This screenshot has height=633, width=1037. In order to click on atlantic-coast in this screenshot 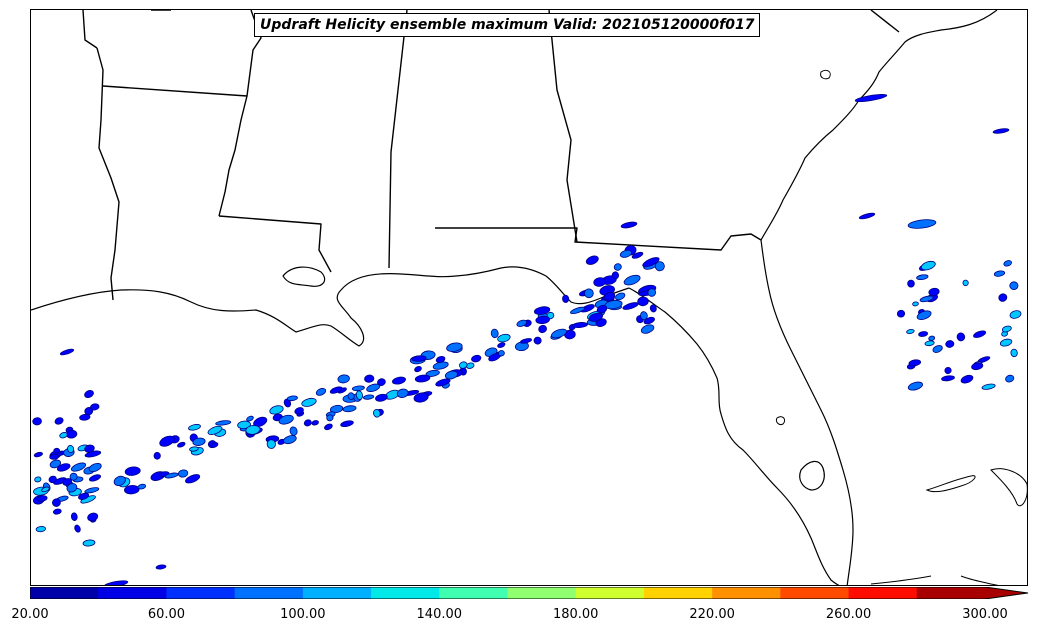, I will do `click(879, 125)`.